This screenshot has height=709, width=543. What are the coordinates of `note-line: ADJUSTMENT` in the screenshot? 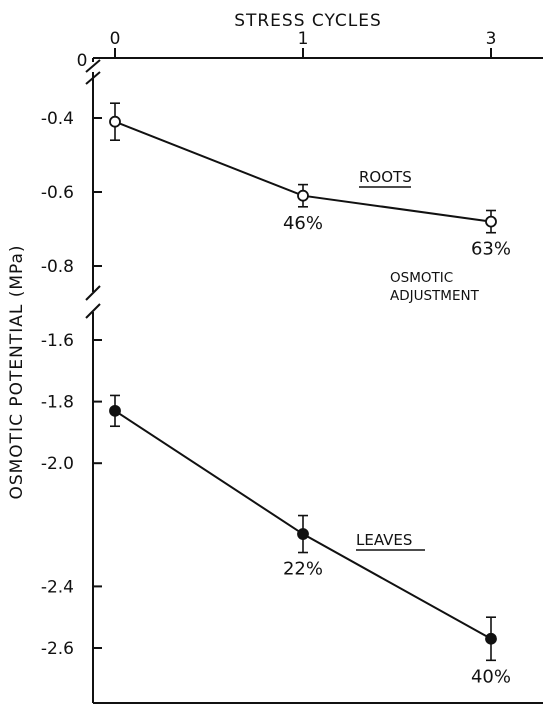 It's located at (435, 296).